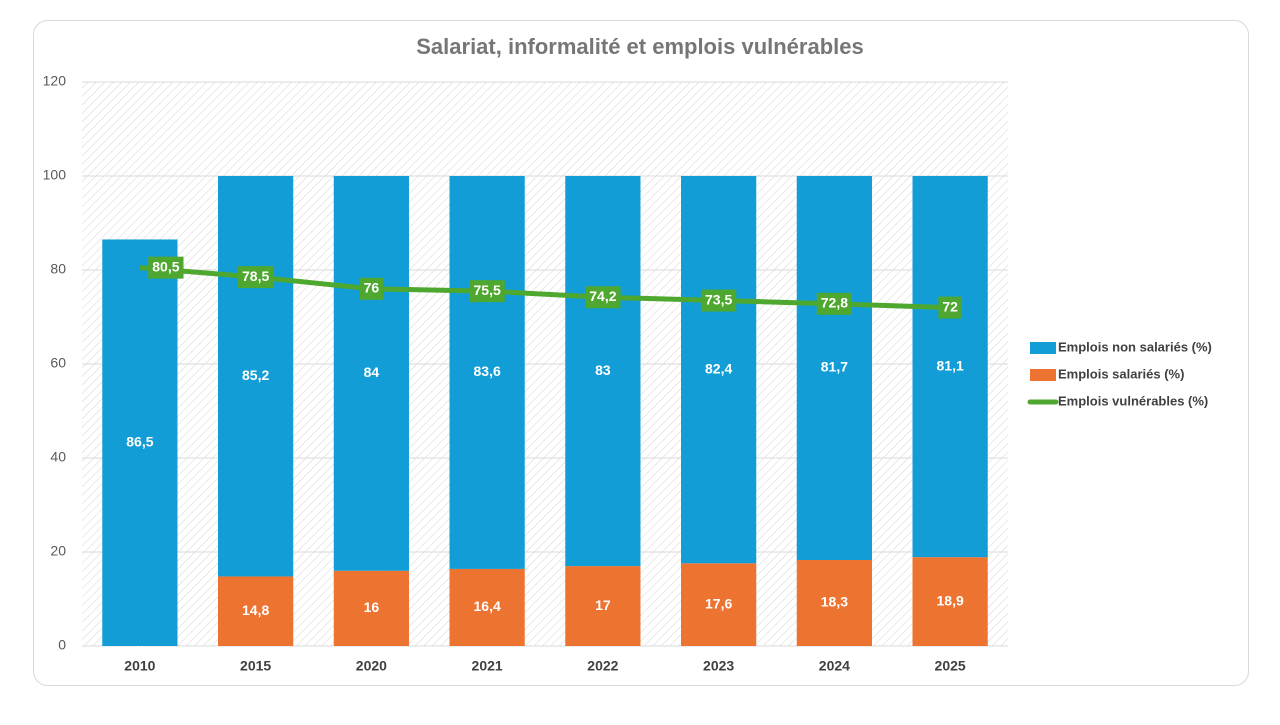 The image size is (1280, 725). I want to click on line-value-label: 75,5, so click(487, 290).